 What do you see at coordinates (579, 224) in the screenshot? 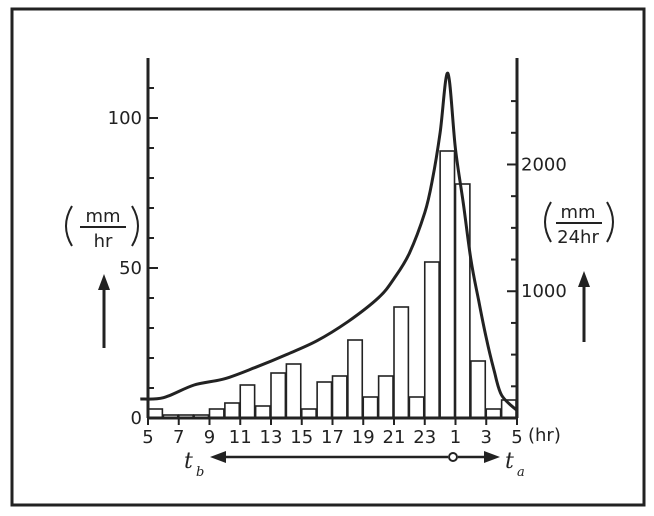
I see `right-y-unit: mm 24hr` at bounding box center [579, 224].